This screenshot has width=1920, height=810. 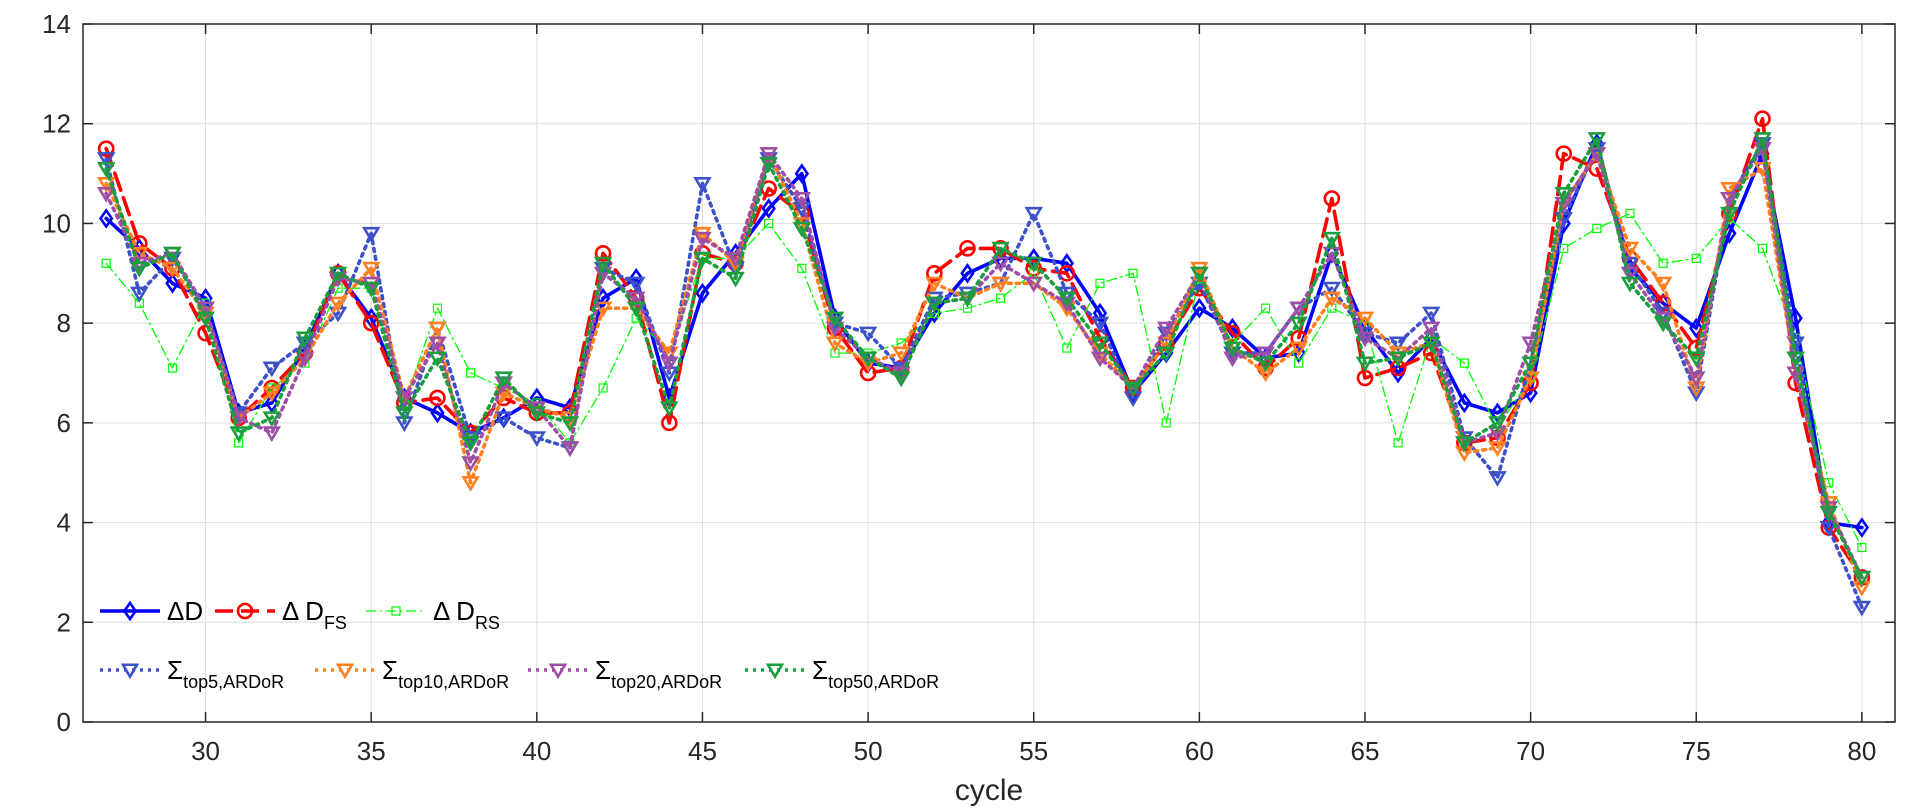 What do you see at coordinates (883, 682) in the screenshot?
I see `legend-label-subscript: top50,ARDoR` at bounding box center [883, 682].